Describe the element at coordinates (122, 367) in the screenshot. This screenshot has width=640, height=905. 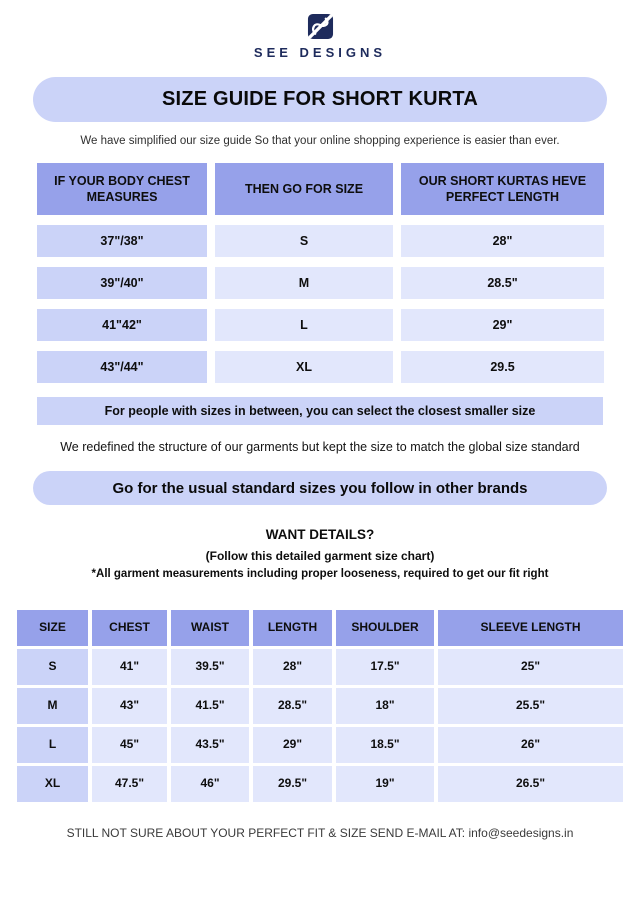
I see `body-cell: 43"/44"` at that location.